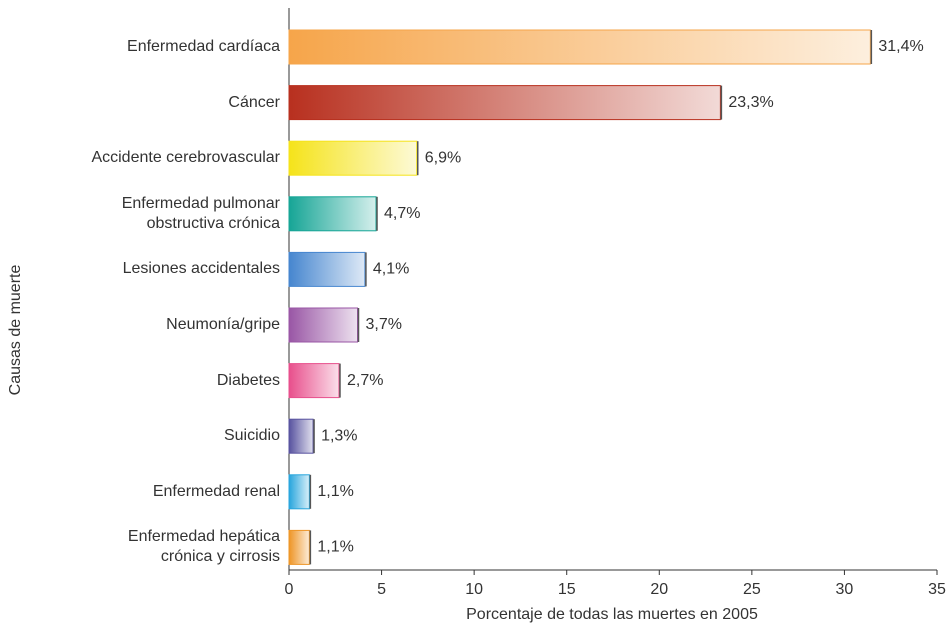 The height and width of the screenshot is (630, 950). I want to click on x-tick-label: 0, so click(289, 589).